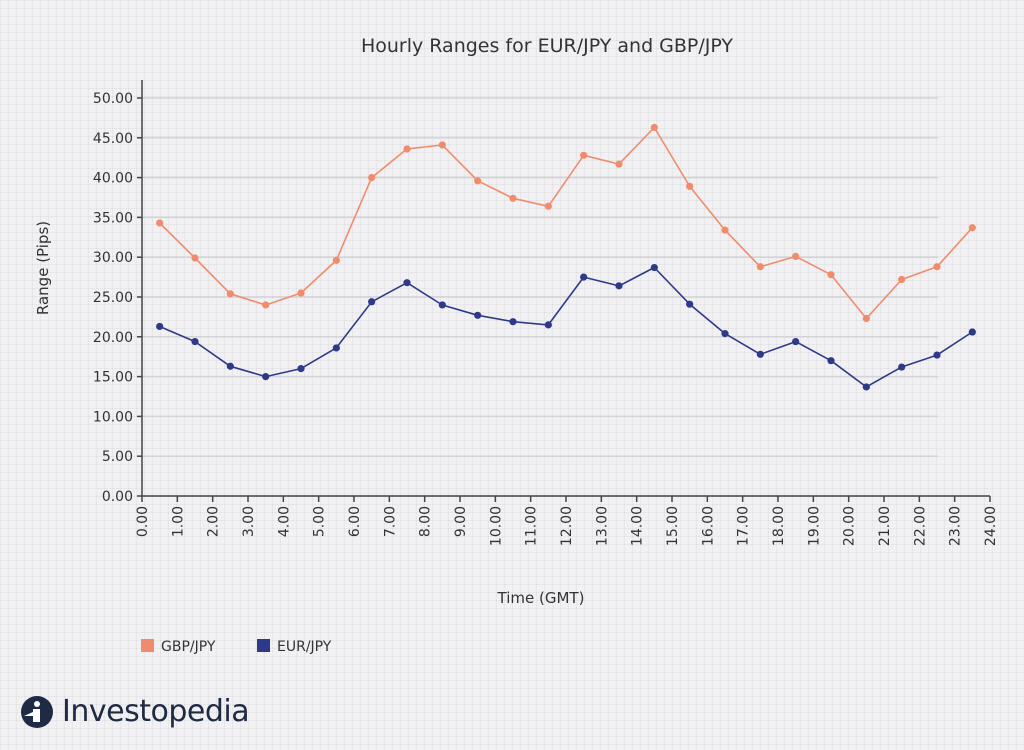 This screenshot has height=750, width=1024. I want to click on x-tick-label: 18.00, so click(779, 526).